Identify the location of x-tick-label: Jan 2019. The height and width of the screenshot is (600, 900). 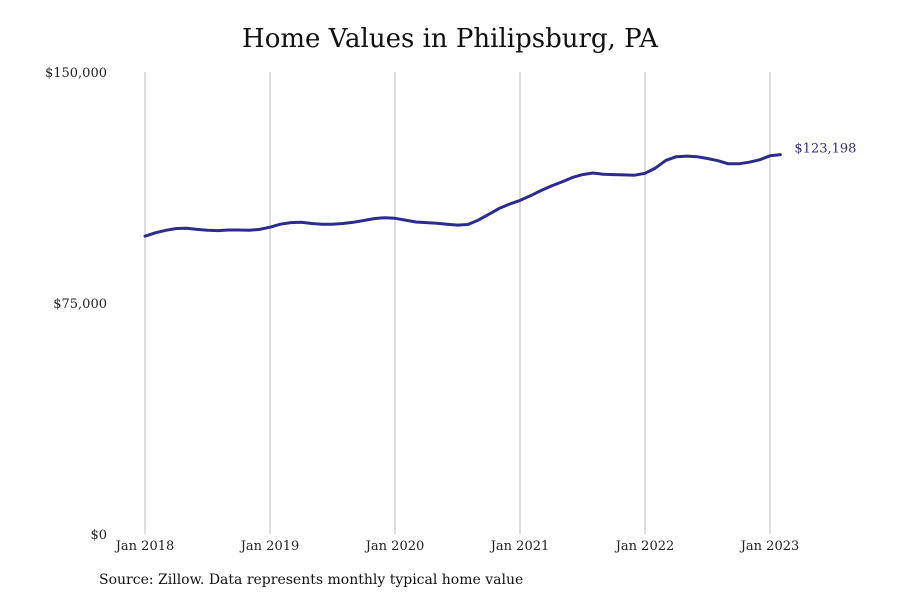
(269, 546).